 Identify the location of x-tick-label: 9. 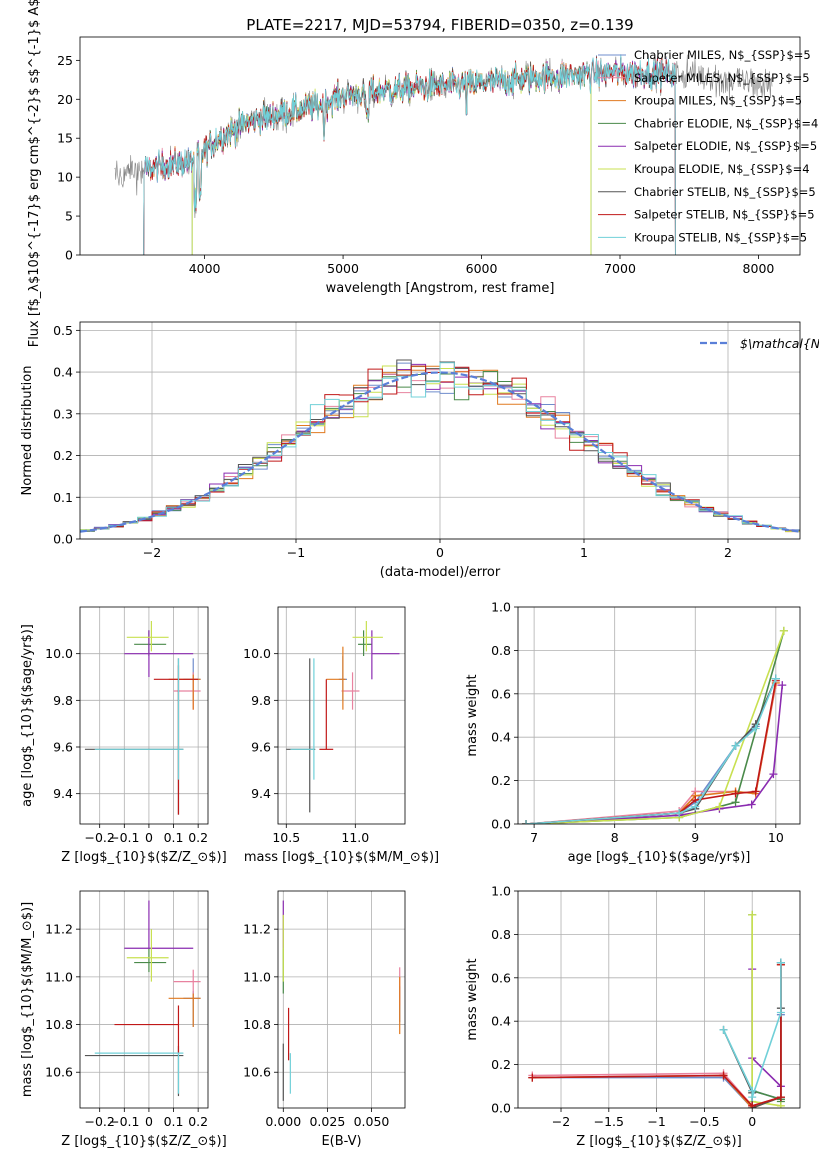
(695, 837).